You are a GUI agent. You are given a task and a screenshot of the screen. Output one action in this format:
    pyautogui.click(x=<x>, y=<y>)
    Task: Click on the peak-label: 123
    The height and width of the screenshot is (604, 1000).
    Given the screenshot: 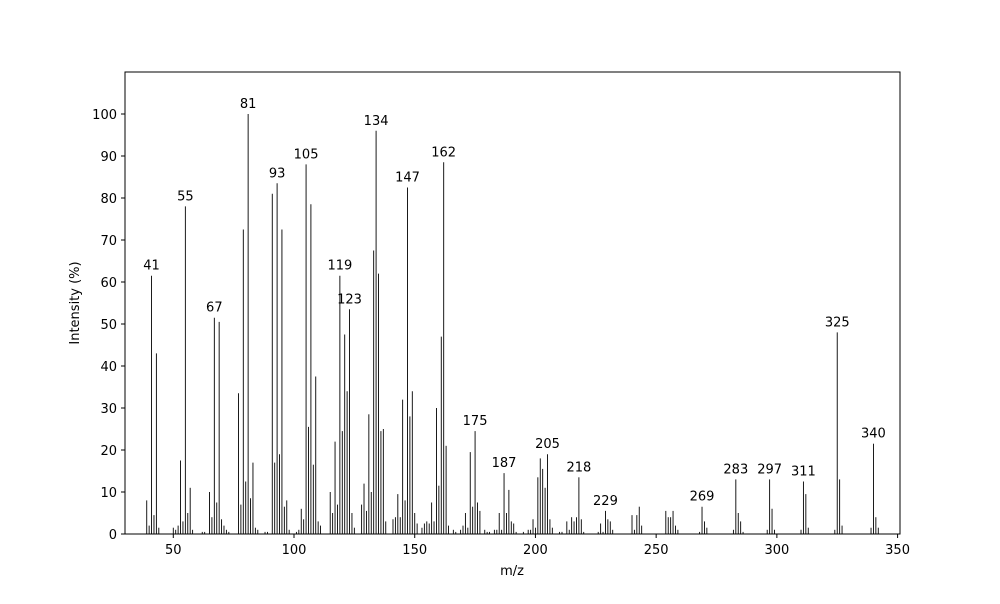 What is the action you would take?
    pyautogui.click(x=349, y=299)
    